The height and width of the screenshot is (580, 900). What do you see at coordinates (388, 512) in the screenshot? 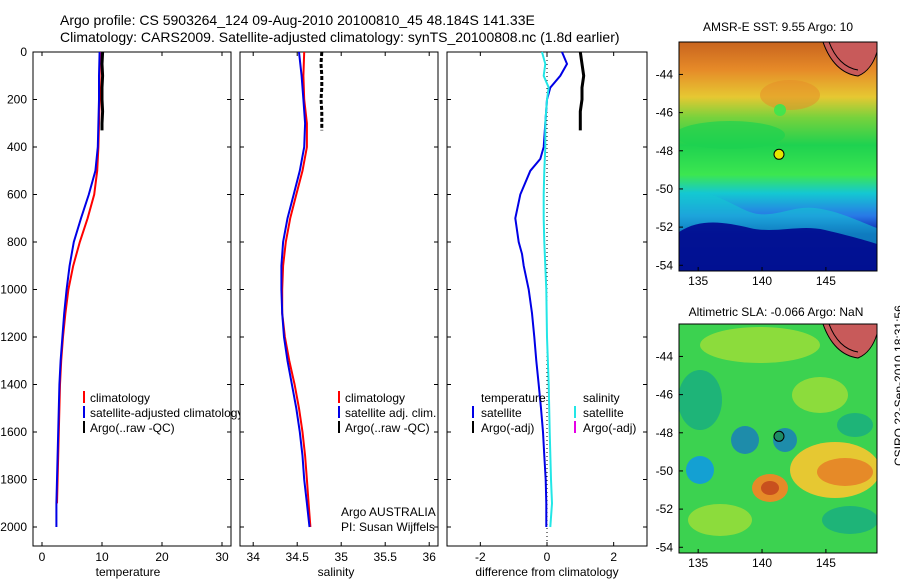
I see `institution-label: Argo AUSTRALIA` at bounding box center [388, 512].